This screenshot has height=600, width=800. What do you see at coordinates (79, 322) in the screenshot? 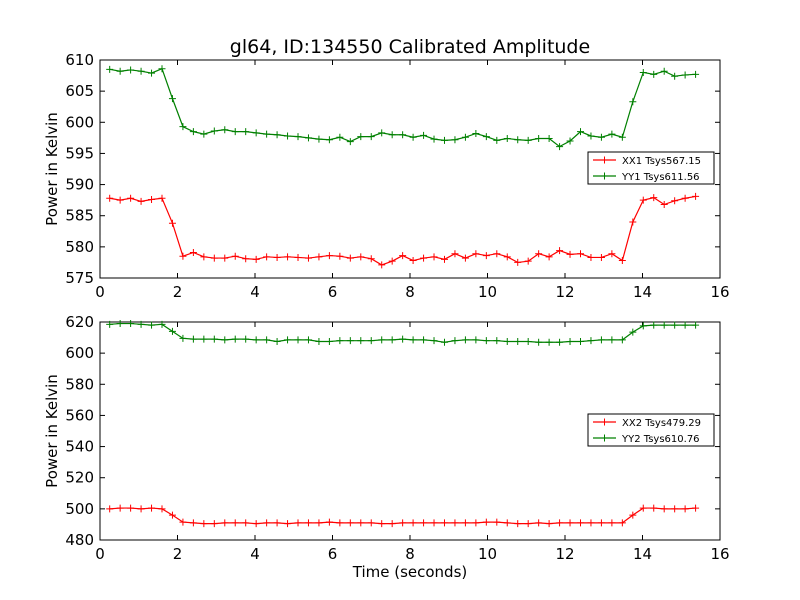
I see `y-tick-label: 620` at bounding box center [79, 322].